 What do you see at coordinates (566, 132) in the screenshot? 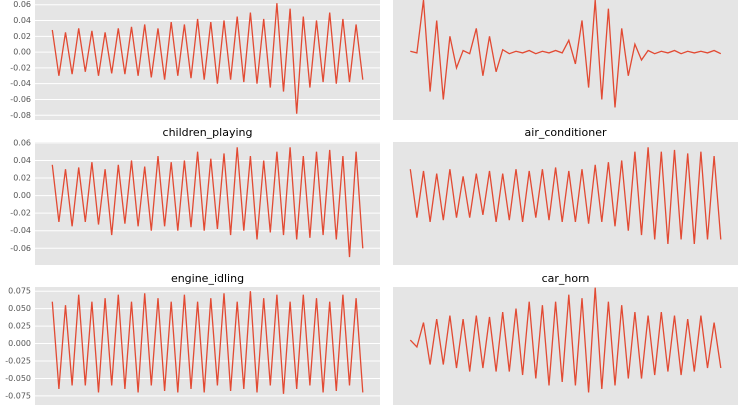
I see `subplot-title: air_conditioner` at bounding box center [566, 132].